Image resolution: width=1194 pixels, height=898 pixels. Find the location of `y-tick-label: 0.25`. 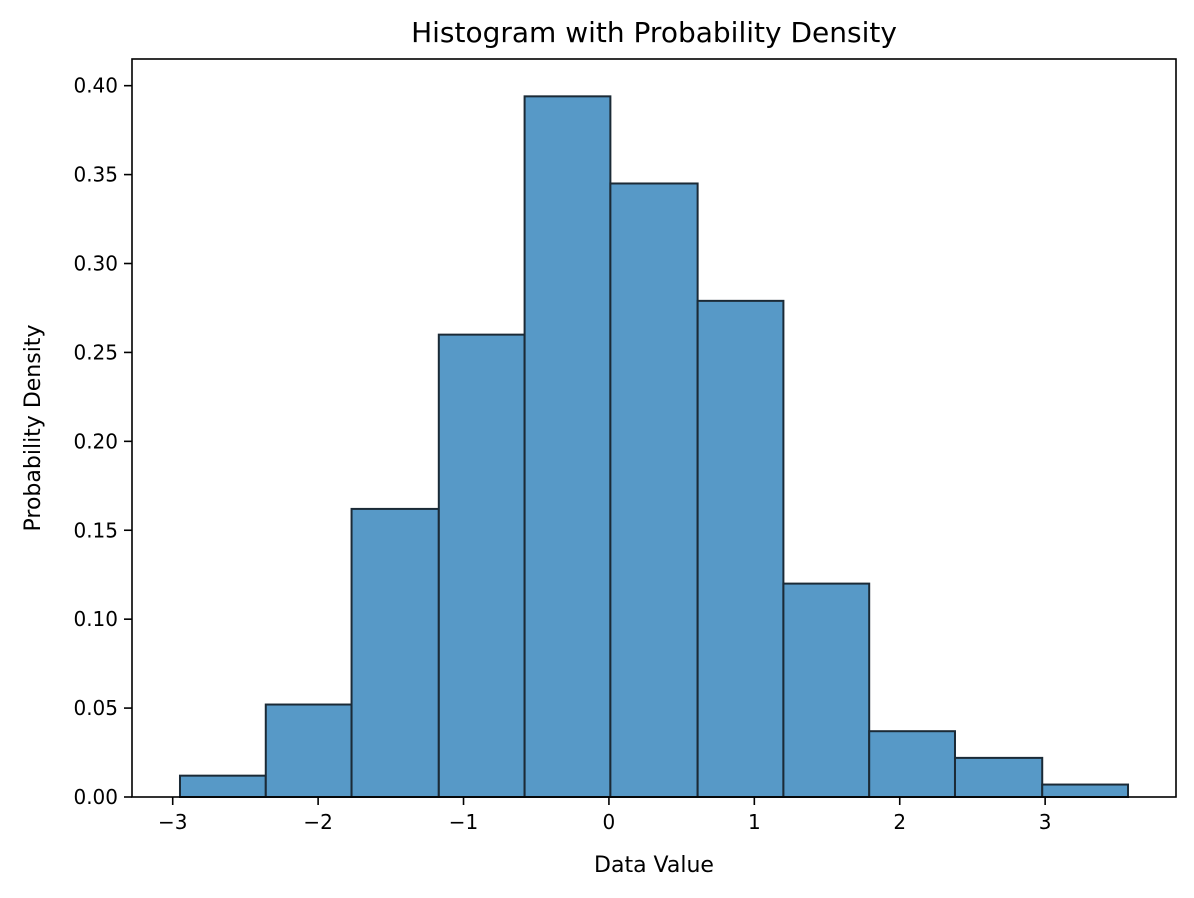

y-tick-label: 0.25 is located at coordinates (95, 352).